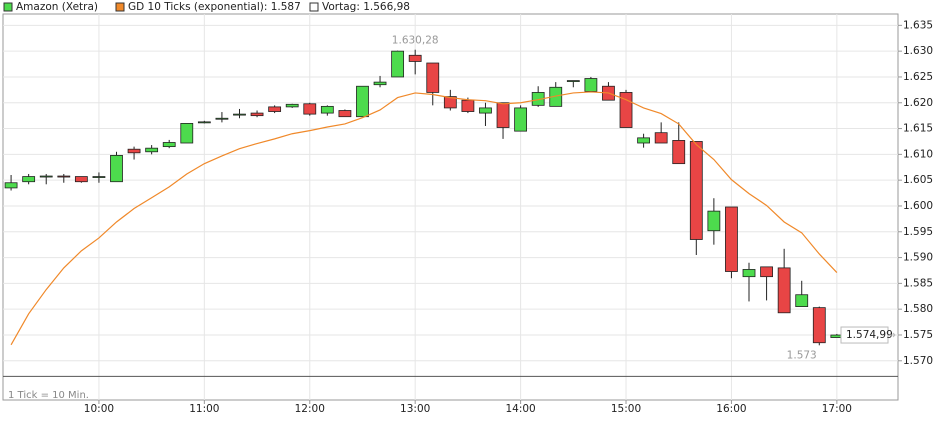 The image size is (940, 435). Describe the element at coordinates (918, 77) in the screenshot. I see `y-tick-label: 1.625` at that location.